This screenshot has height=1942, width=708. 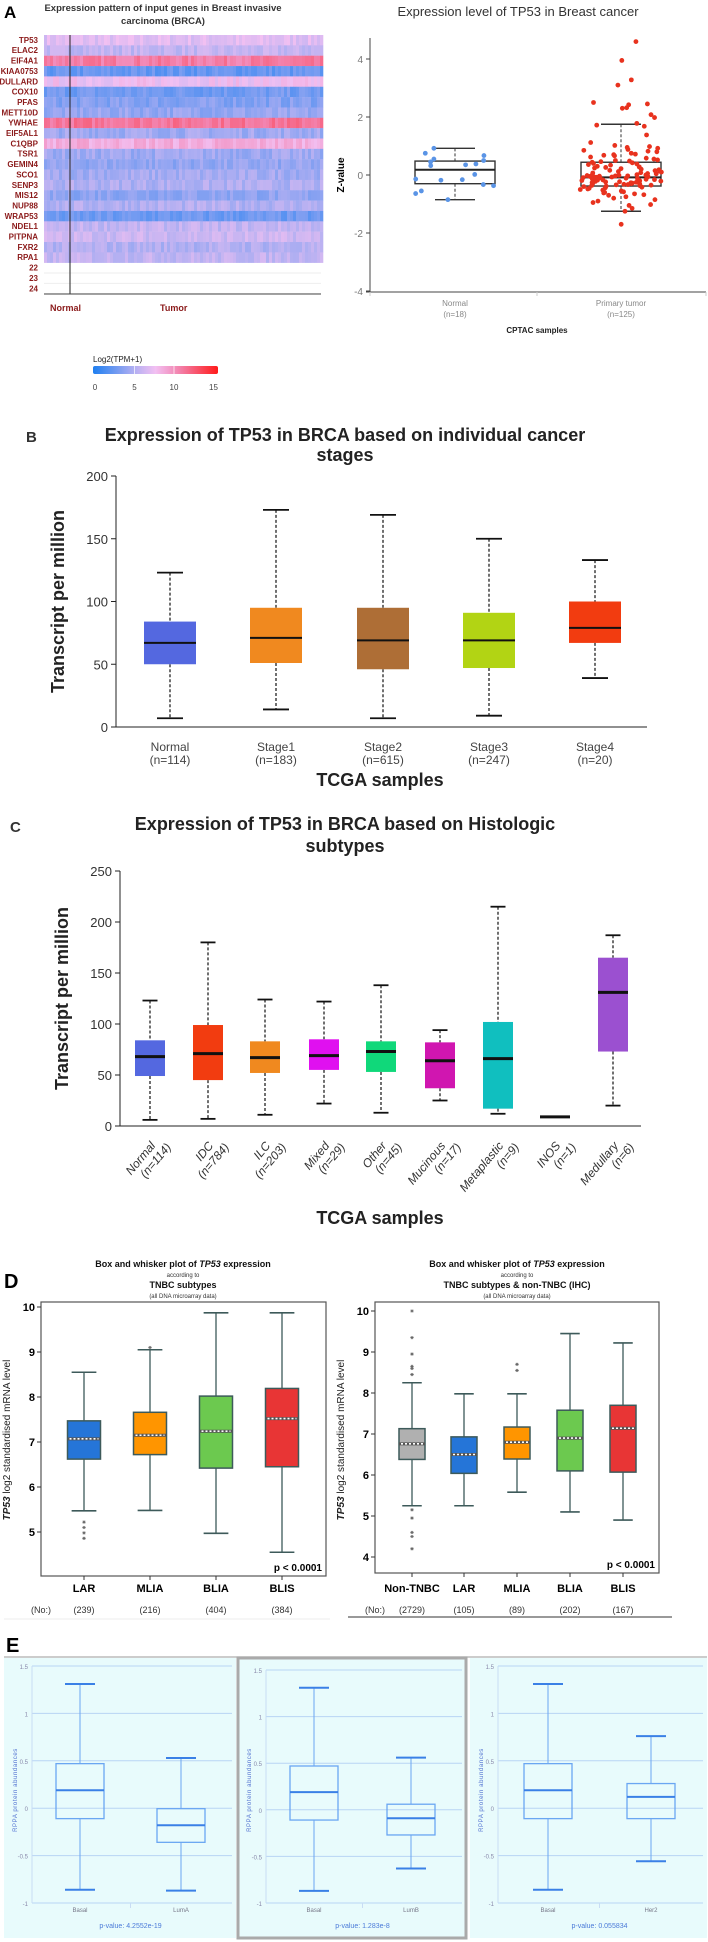 What do you see at coordinates (366, 1394) in the screenshot?
I see `y-tick-label: 8` at bounding box center [366, 1394].